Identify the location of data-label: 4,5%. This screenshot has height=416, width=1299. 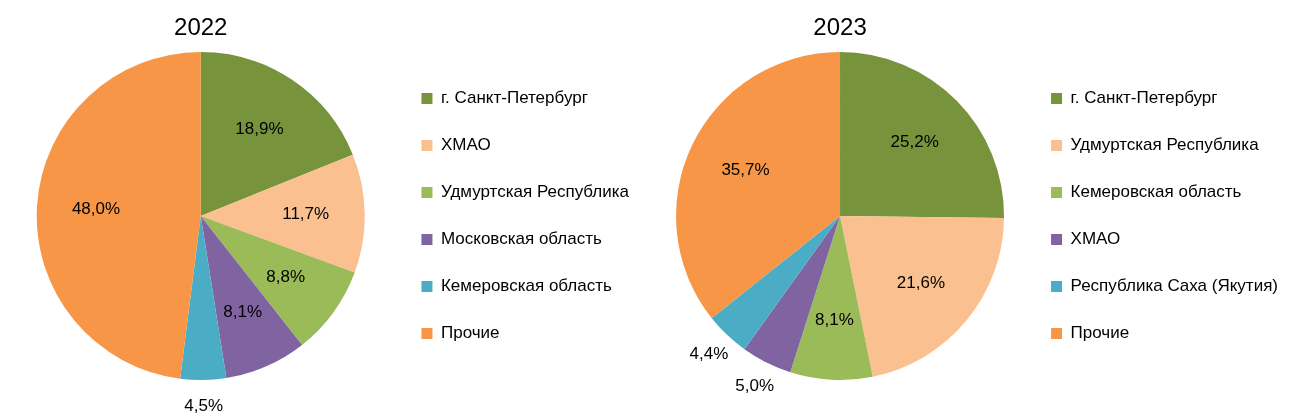
(204, 405).